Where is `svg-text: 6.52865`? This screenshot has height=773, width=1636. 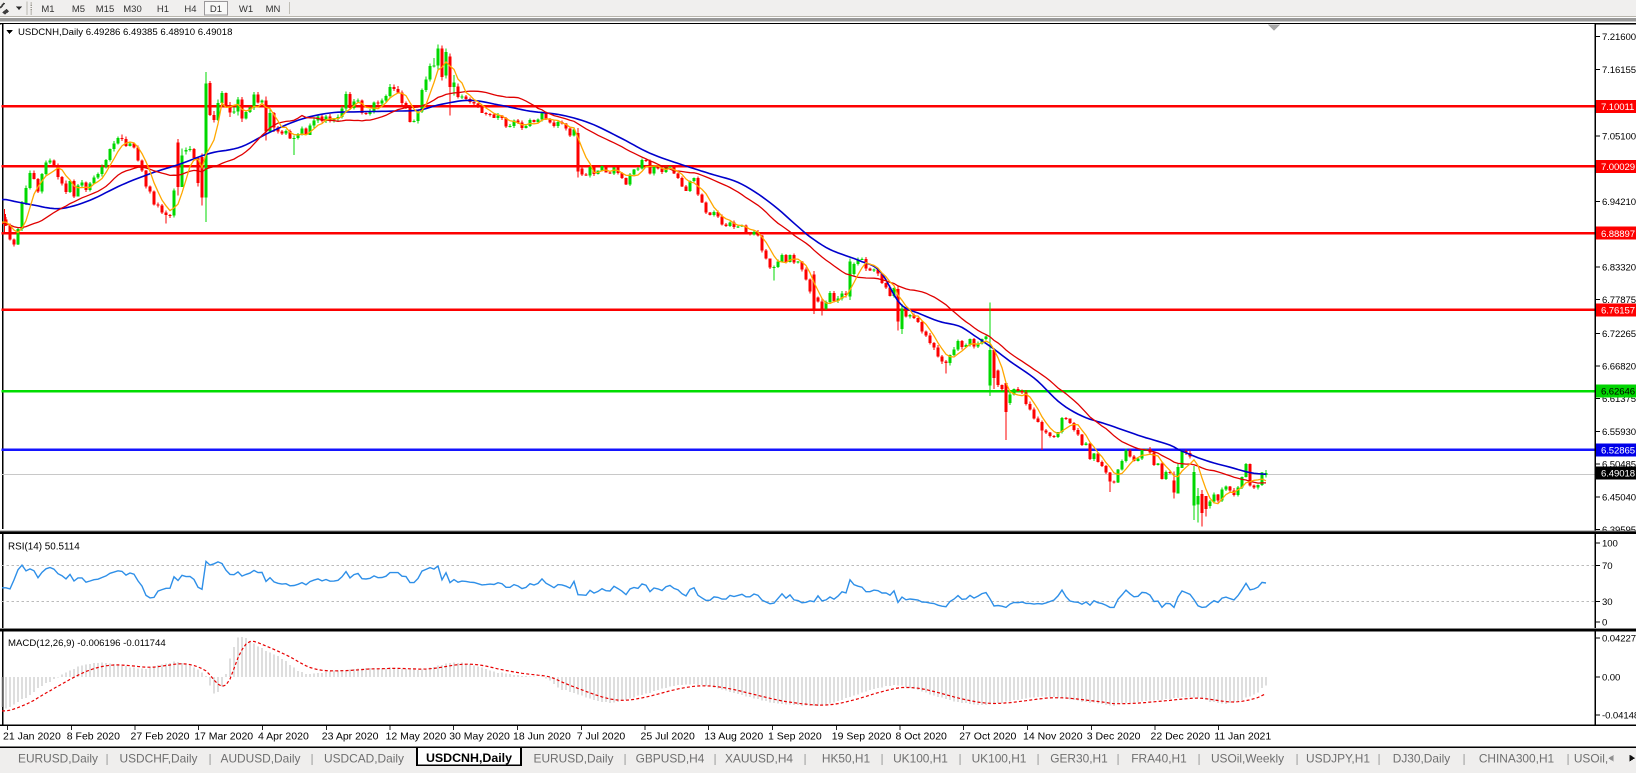
svg-text: 6.52865 is located at coordinates (1618, 451).